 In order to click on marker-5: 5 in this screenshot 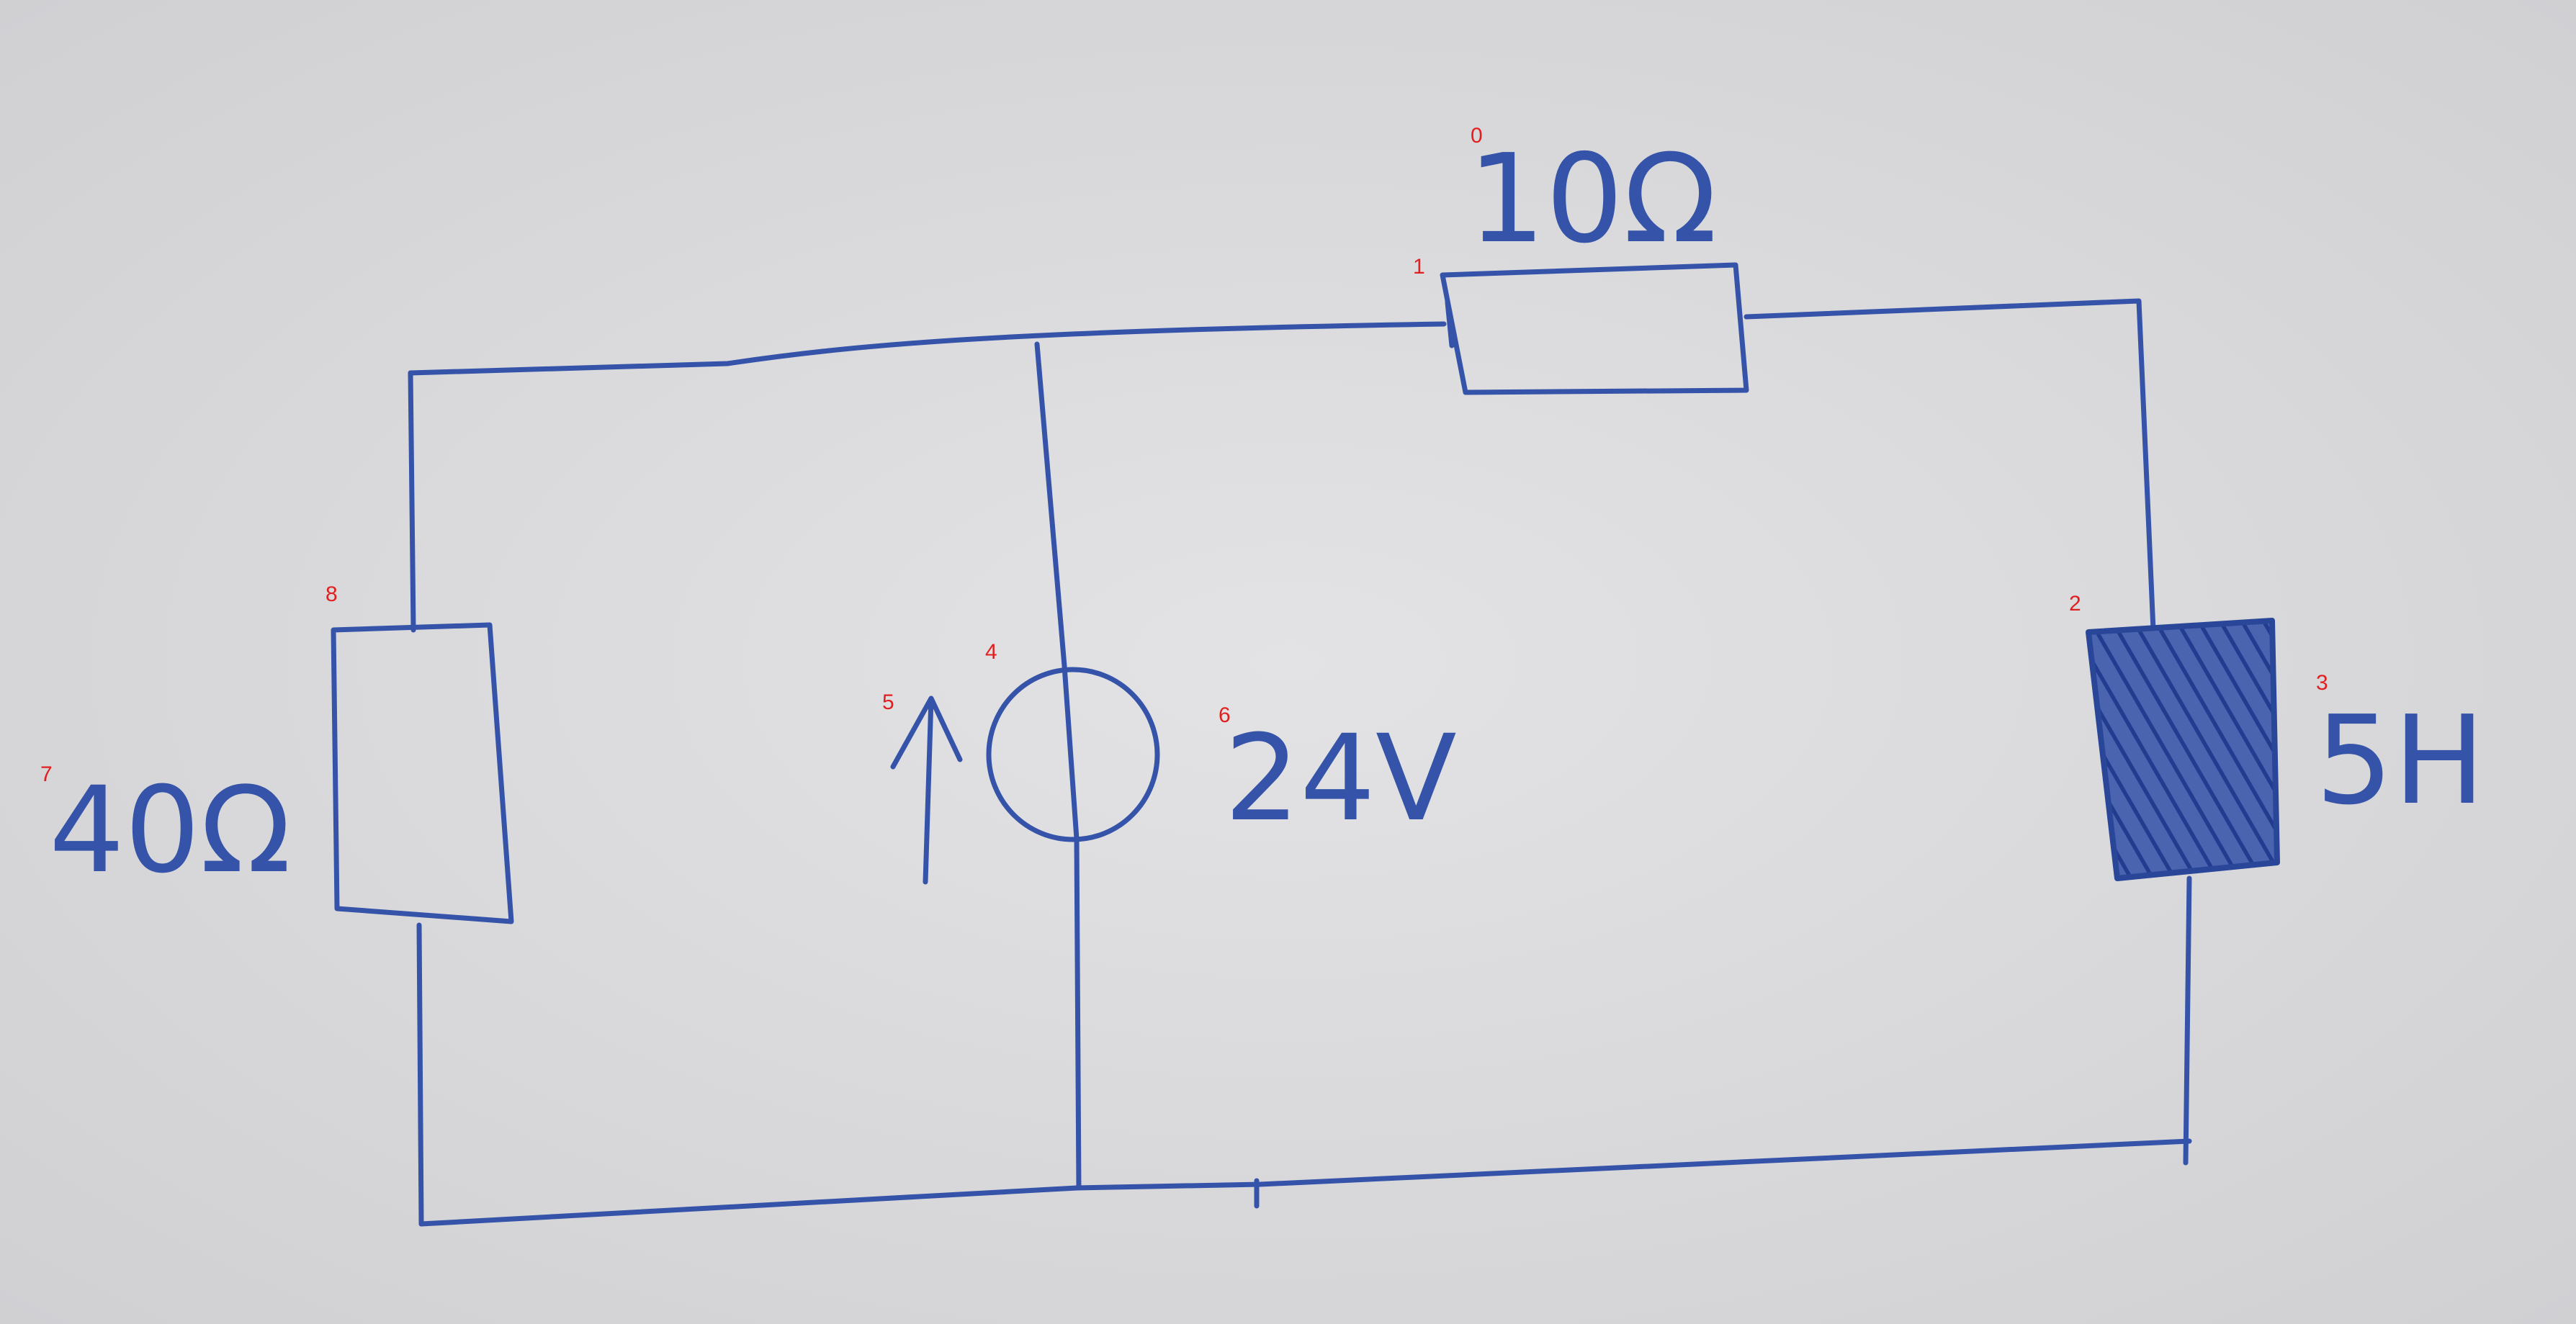, I will do `click(888, 702)`.